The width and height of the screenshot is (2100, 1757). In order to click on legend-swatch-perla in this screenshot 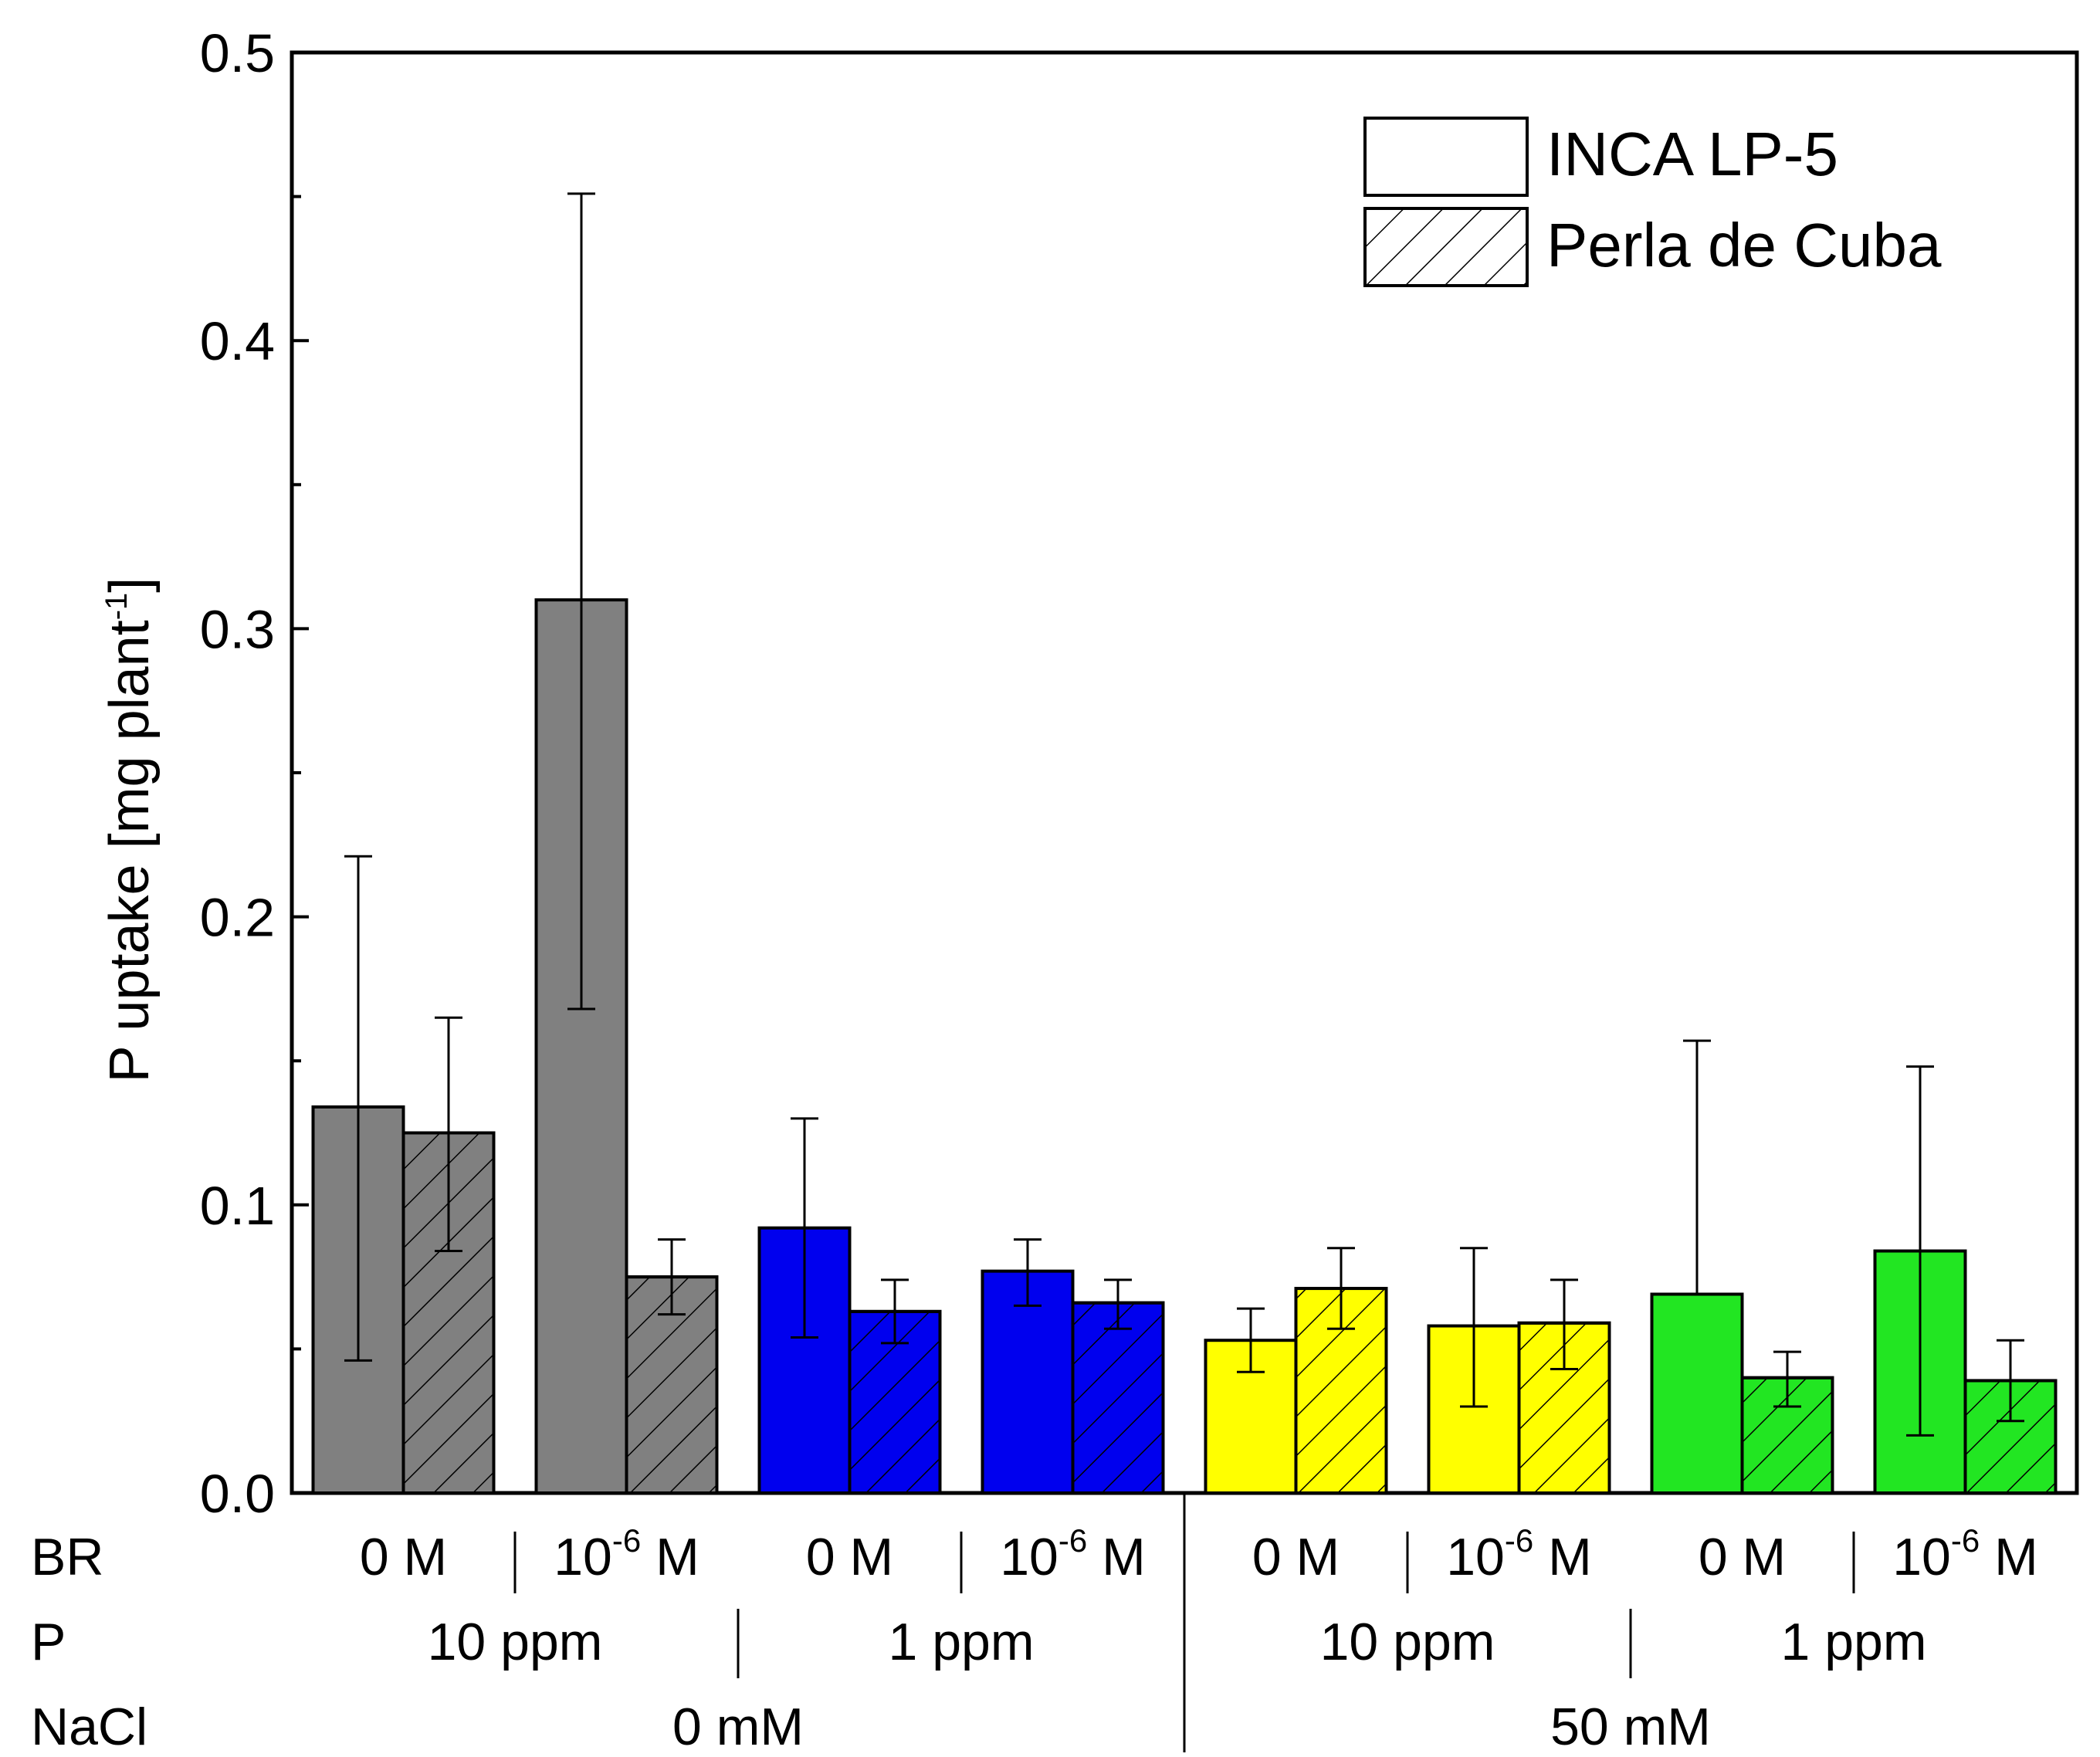, I will do `click(1446, 247)`.